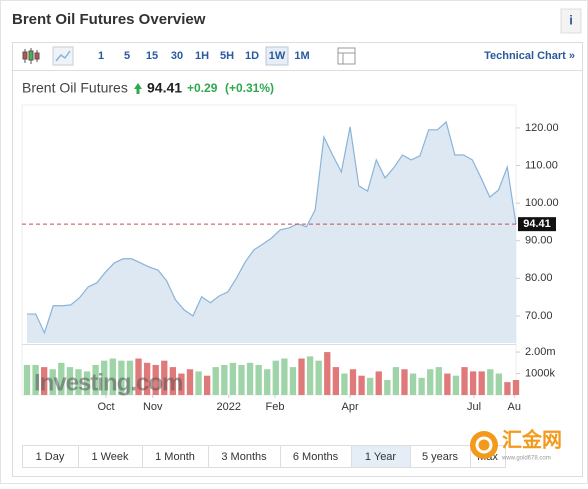 The image size is (588, 489). What do you see at coordinates (152, 56) in the screenshot?
I see `interval-button: 15` at bounding box center [152, 56].